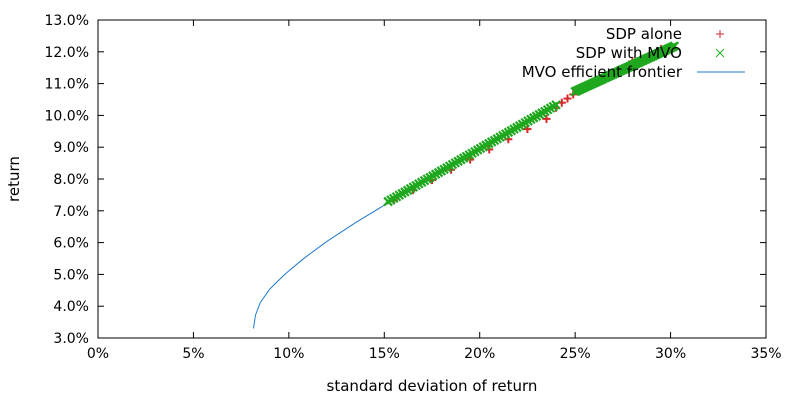 The image size is (800, 400). I want to click on y-tick-label: 5.0%, so click(71, 275).